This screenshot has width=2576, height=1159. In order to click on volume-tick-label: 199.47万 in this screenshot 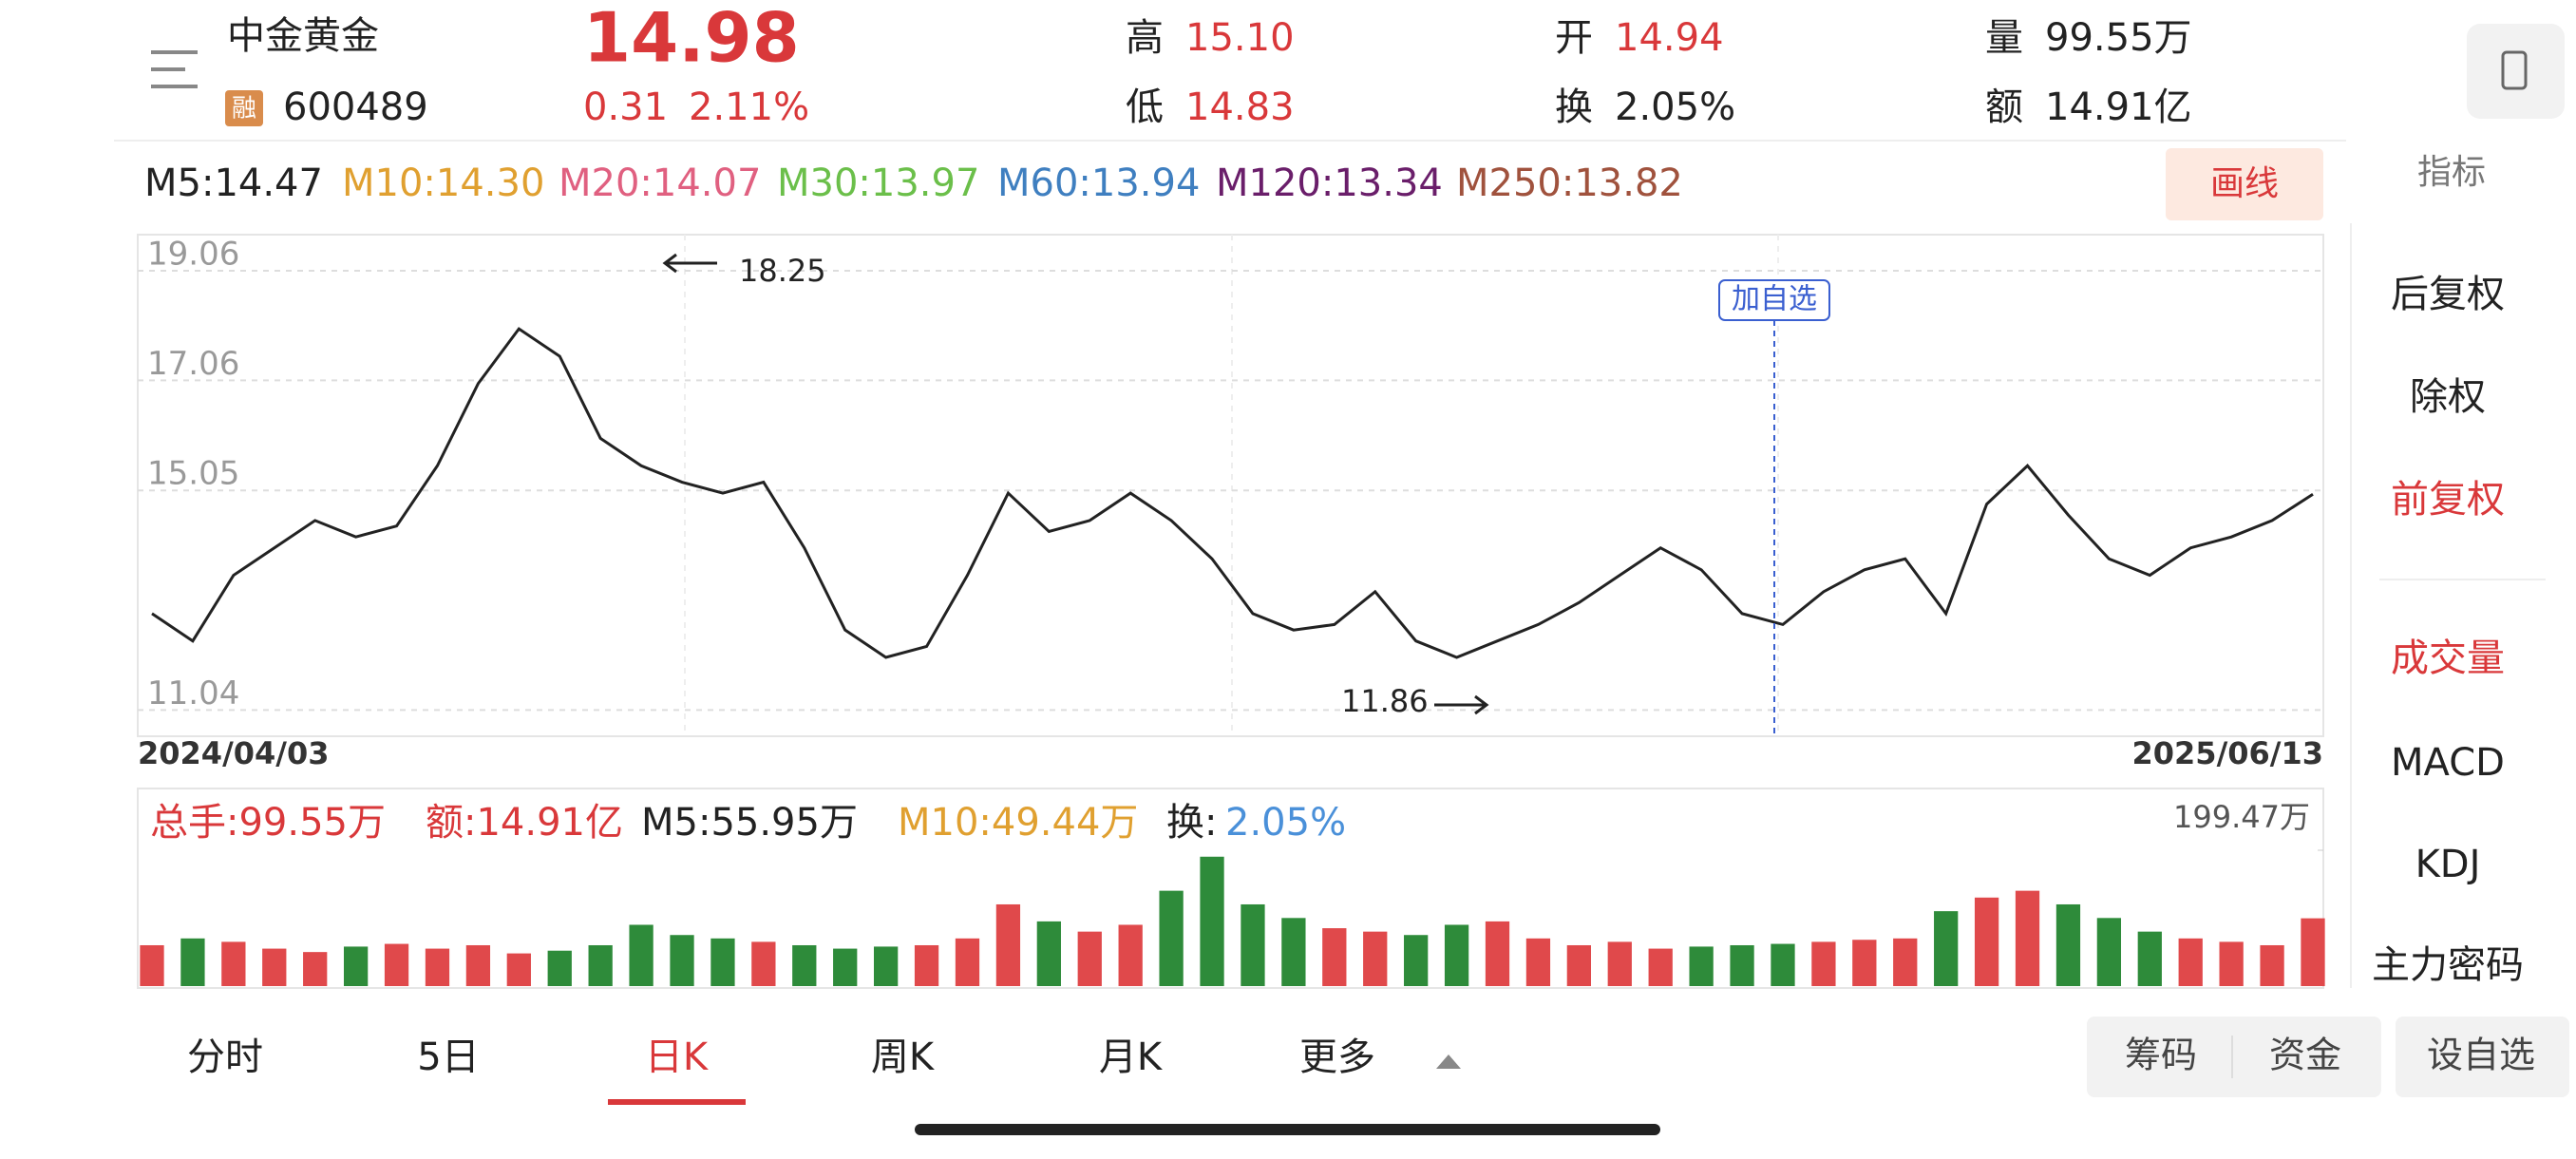, I will do `click(2241, 817)`.